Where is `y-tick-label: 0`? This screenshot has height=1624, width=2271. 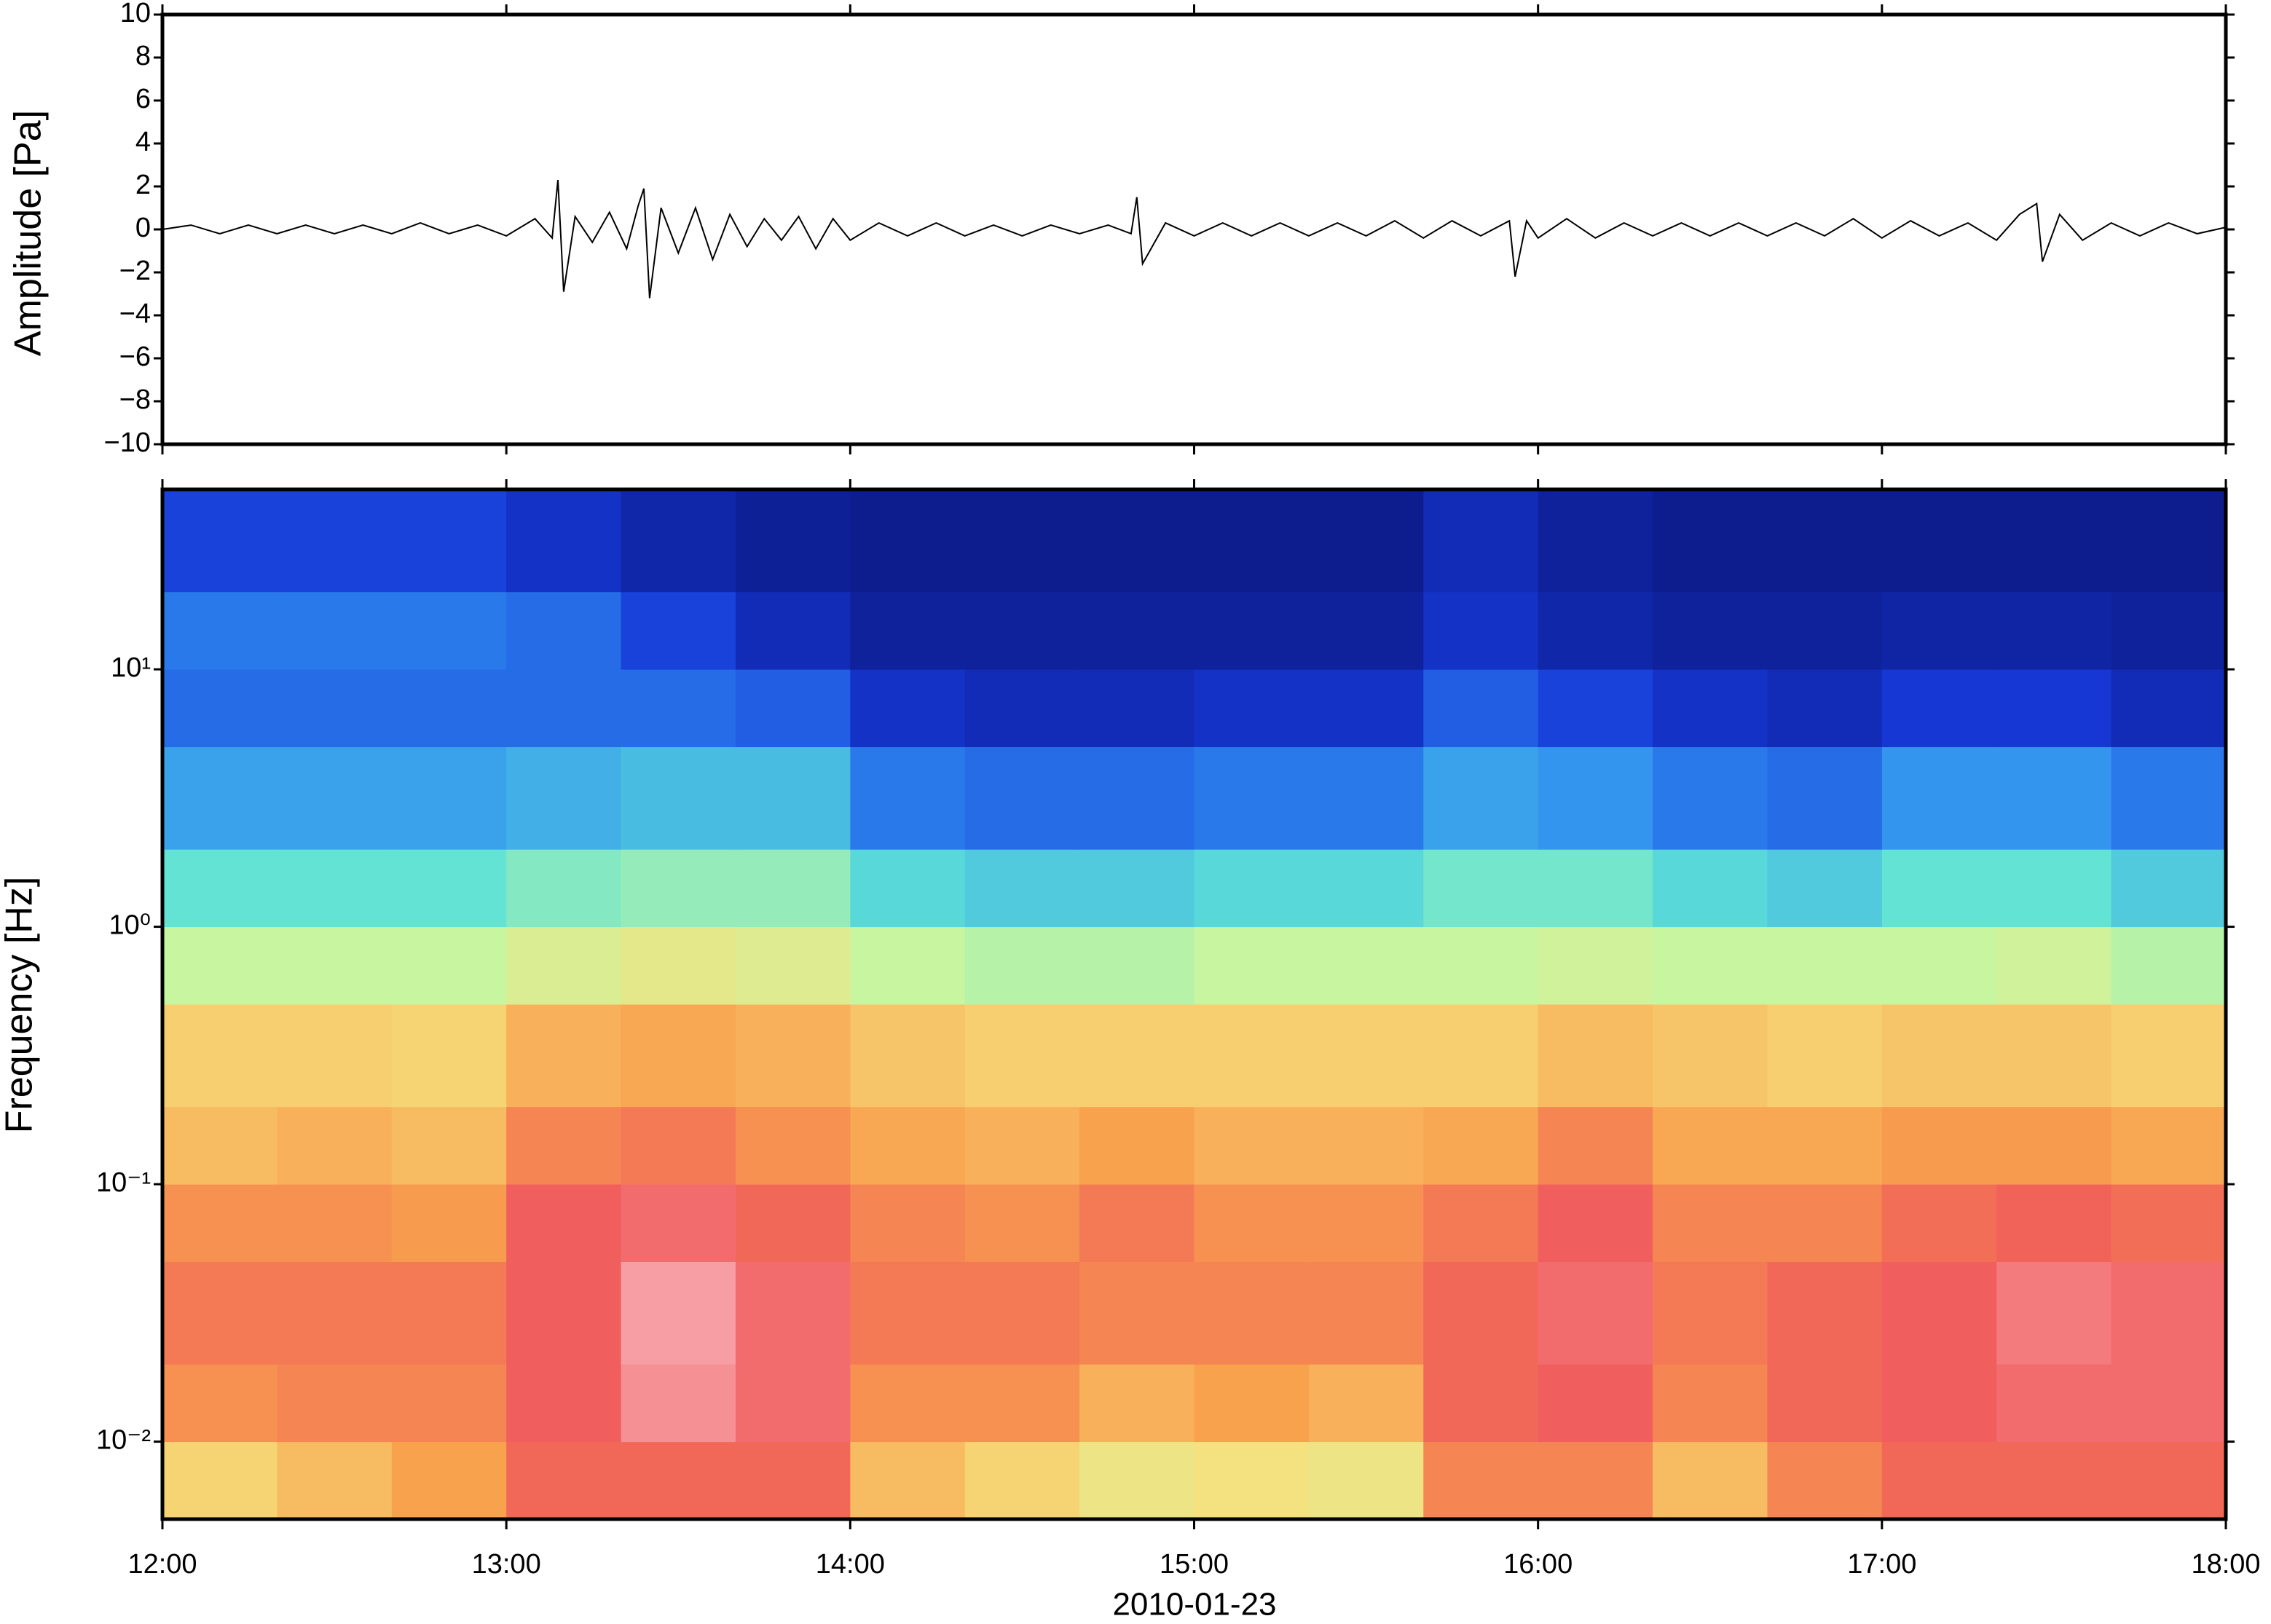 y-tick-label: 0 is located at coordinates (143, 228).